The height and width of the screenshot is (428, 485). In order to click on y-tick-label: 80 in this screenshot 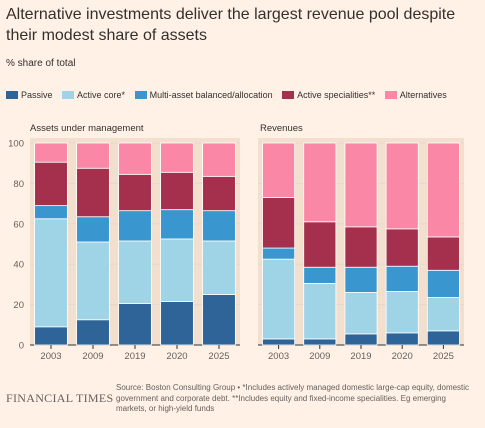, I will do `click(18, 184)`.